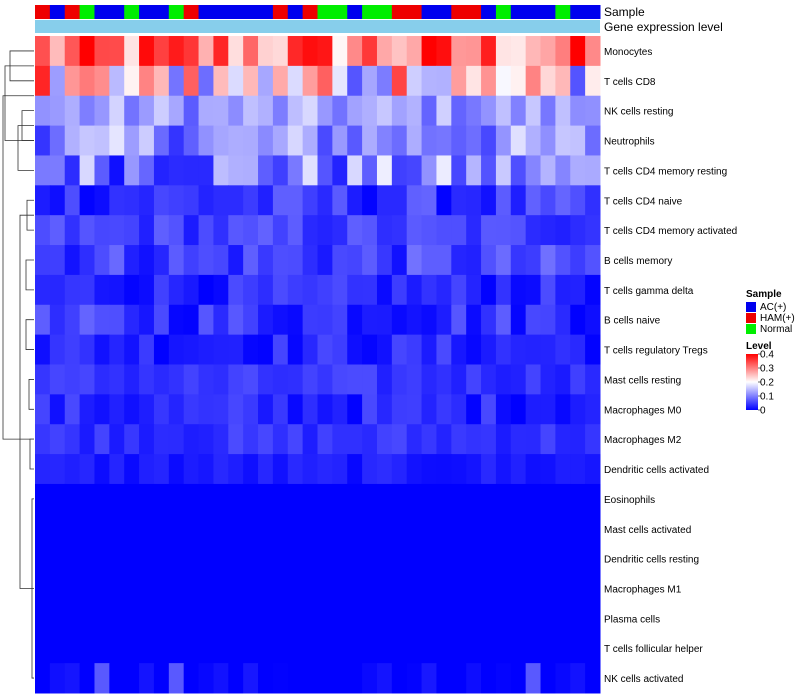  What do you see at coordinates (643, 589) in the screenshot?
I see `row-label: Macrophages M1` at bounding box center [643, 589].